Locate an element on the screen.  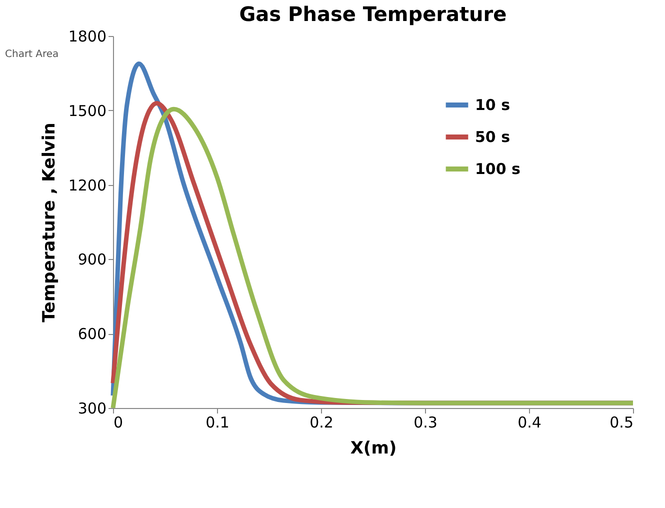
y-tick-label: 300 is located at coordinates (92, 409).